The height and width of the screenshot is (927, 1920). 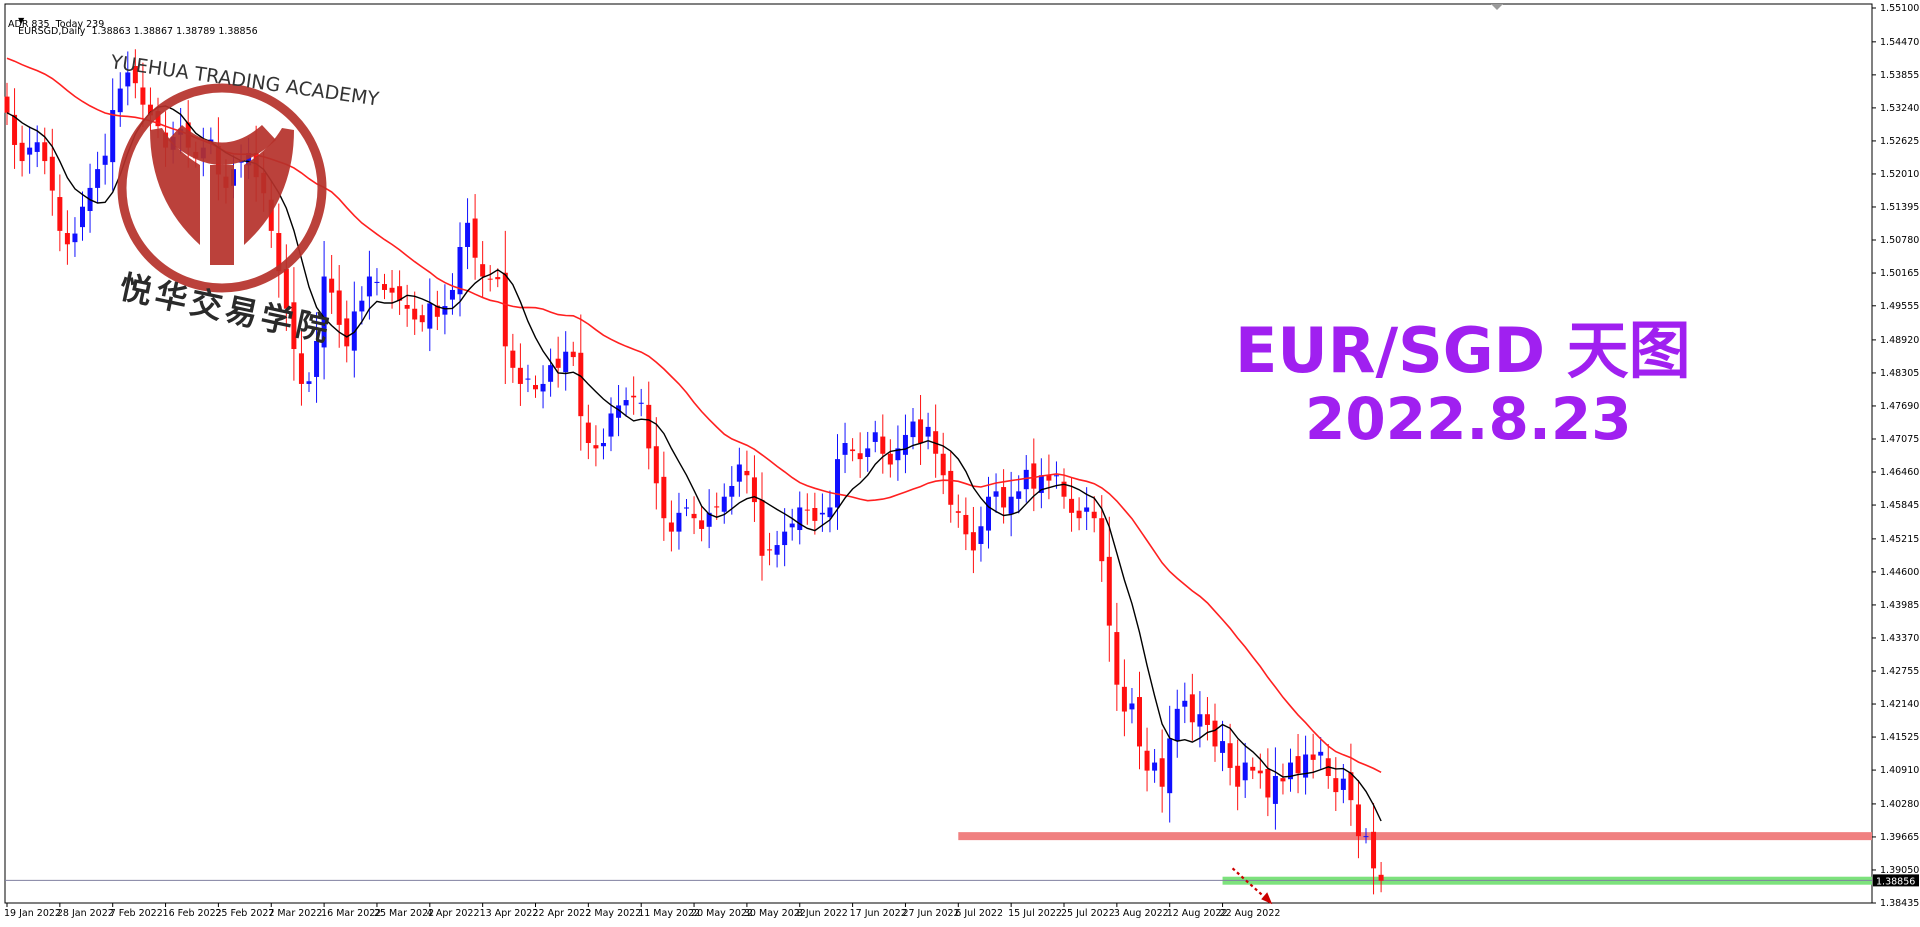 I want to click on watermark-en: YUEHUA TRADING ACADEMY, so click(x=244, y=81).